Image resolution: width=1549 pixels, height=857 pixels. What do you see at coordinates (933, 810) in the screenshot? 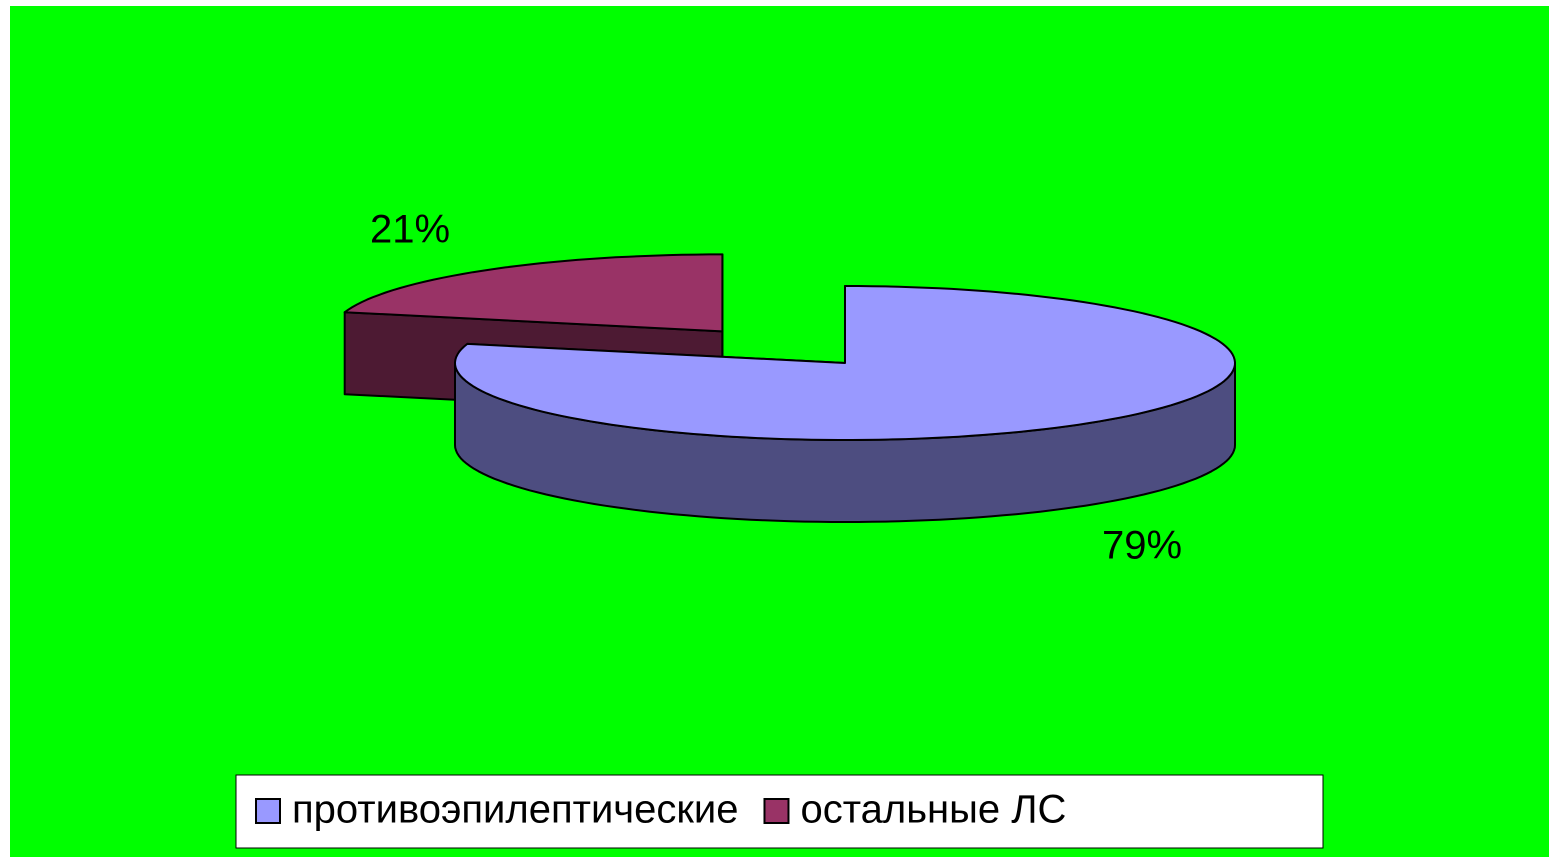
I see `legend-label: остальные ЛС` at bounding box center [933, 810].